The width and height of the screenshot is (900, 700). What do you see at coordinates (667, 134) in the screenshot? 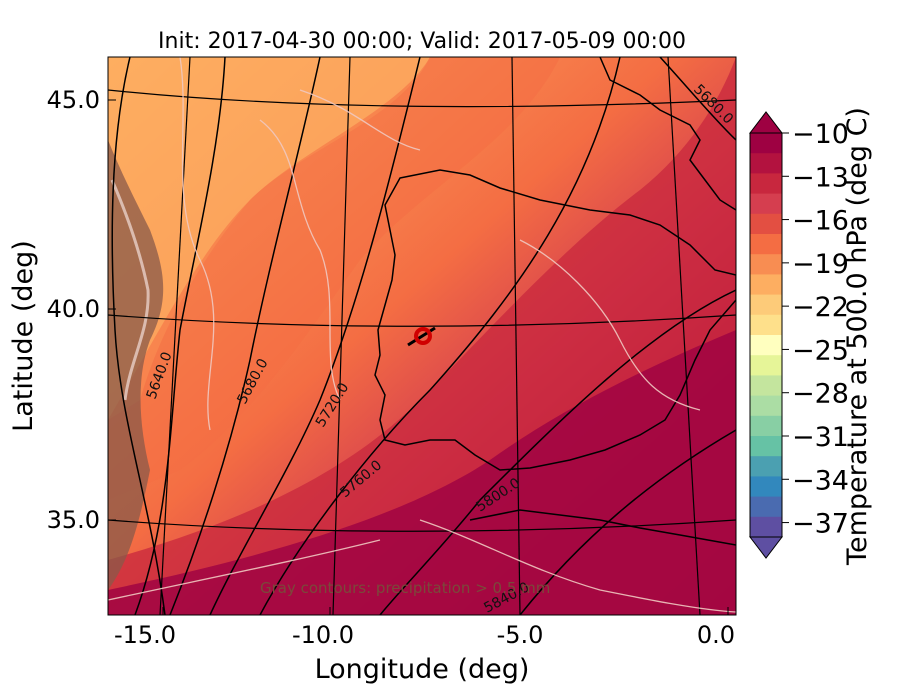
I see `coastline-france` at bounding box center [667, 134].